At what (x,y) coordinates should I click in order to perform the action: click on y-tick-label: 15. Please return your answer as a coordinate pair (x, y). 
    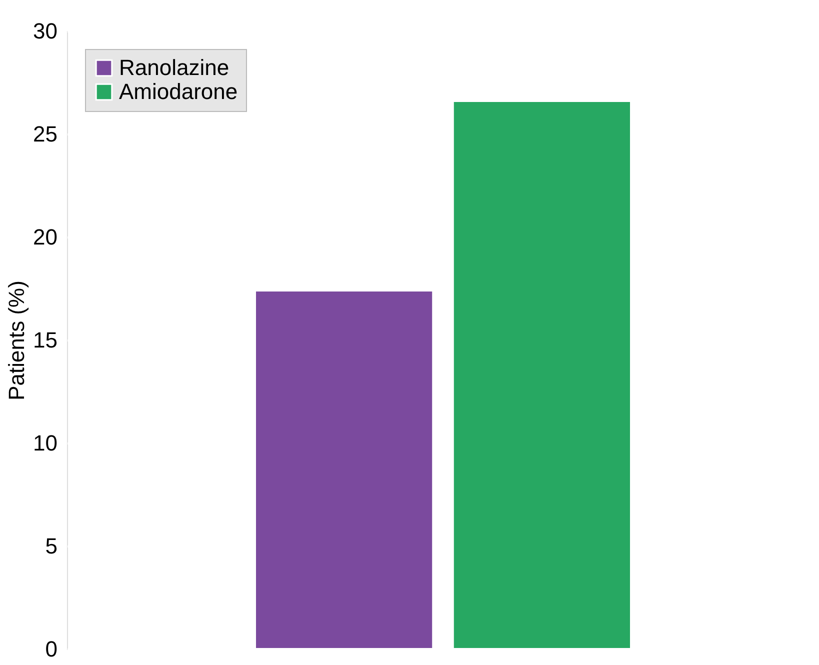
    Looking at the image, I should click on (45, 340).